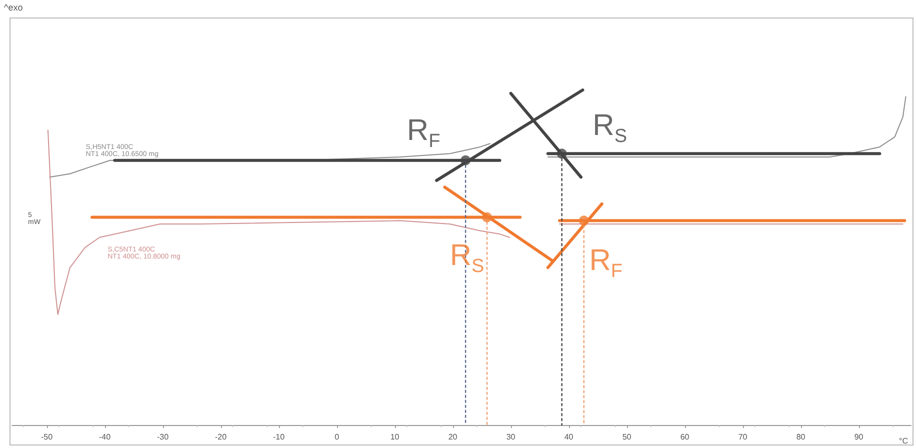  I want to click on x-tick-label: 70, so click(743, 437).